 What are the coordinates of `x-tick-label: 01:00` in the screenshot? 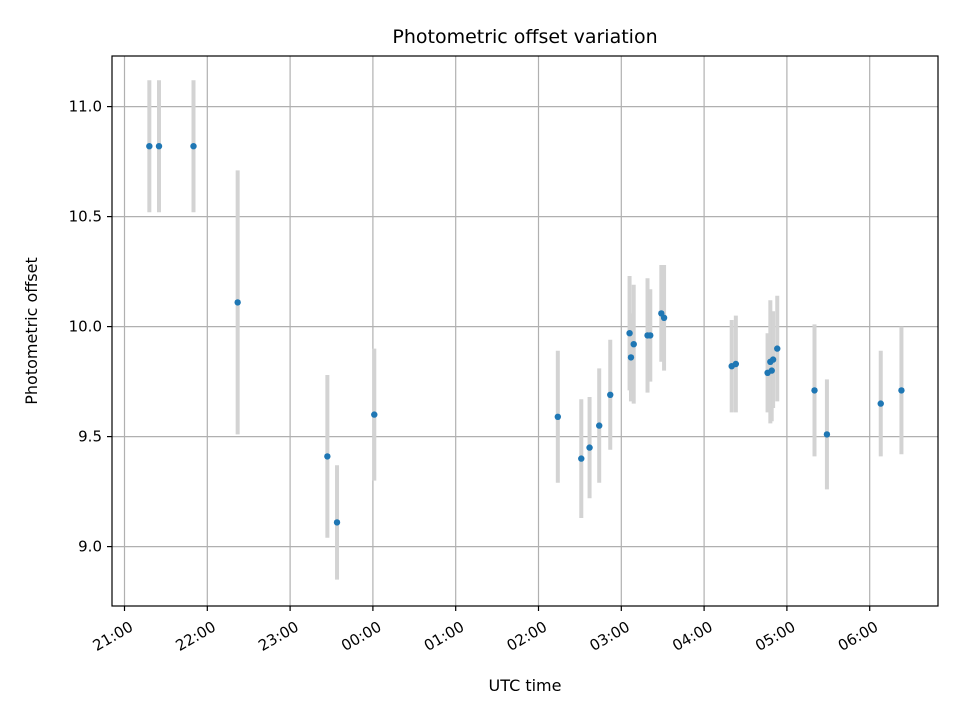 It's located at (444, 636).